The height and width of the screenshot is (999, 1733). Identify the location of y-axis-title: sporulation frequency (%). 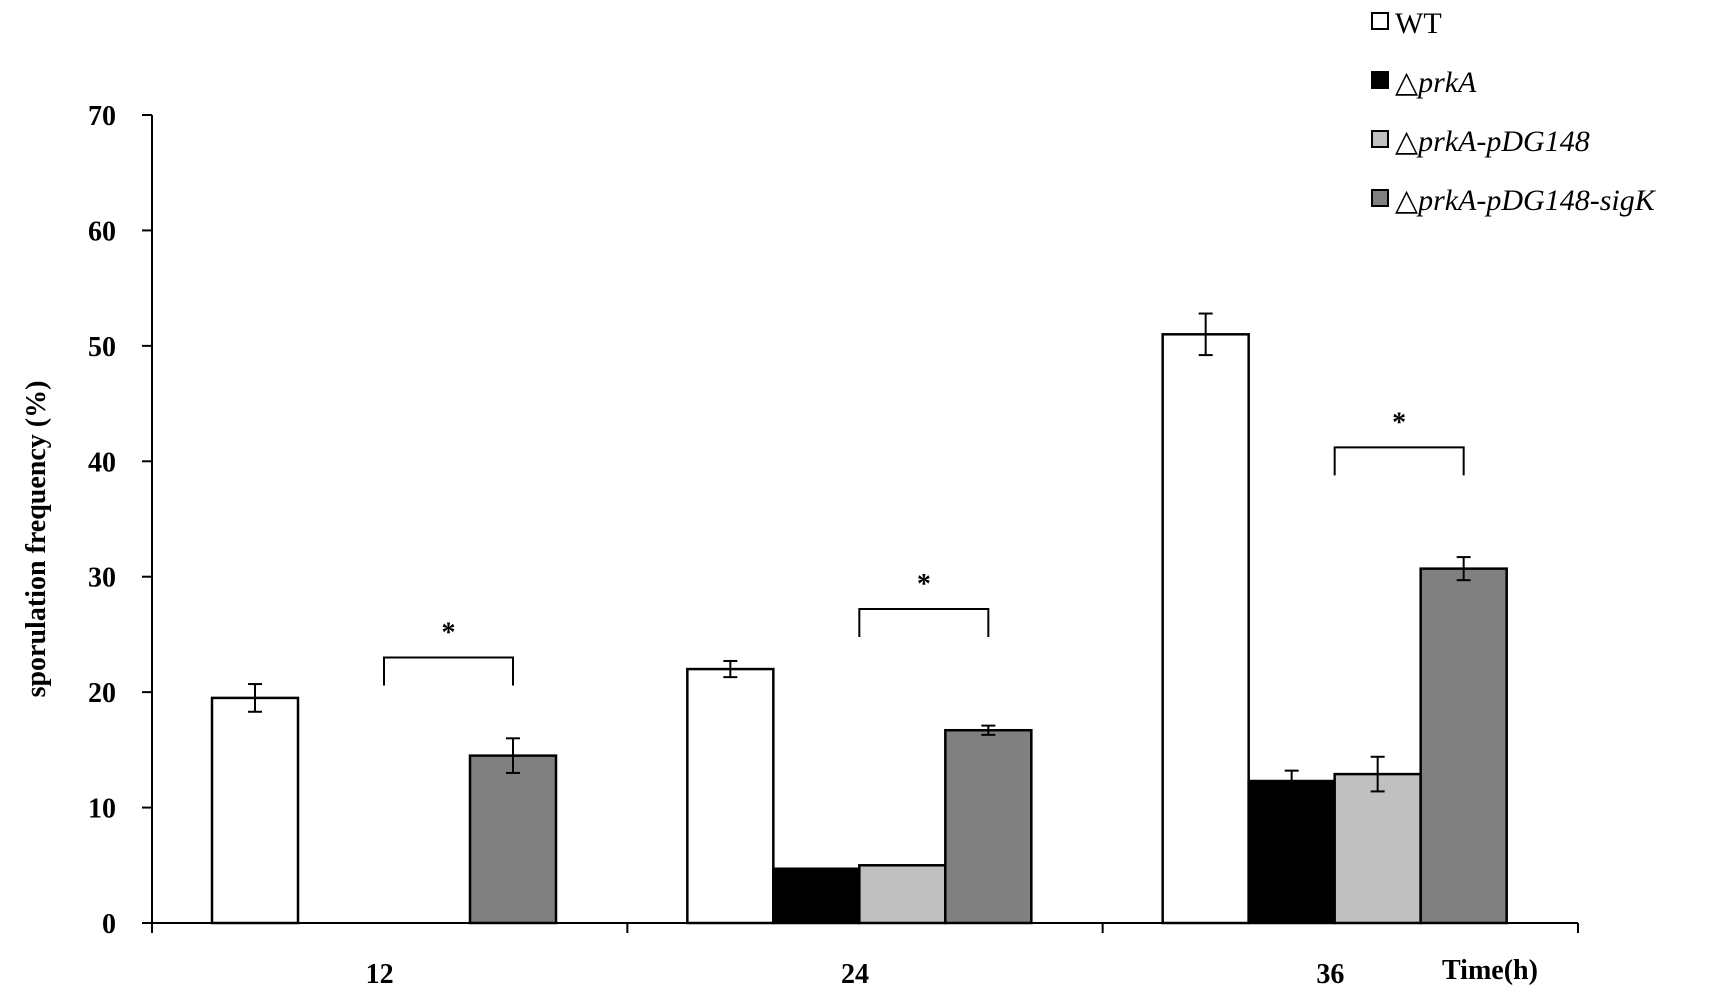
(36, 539).